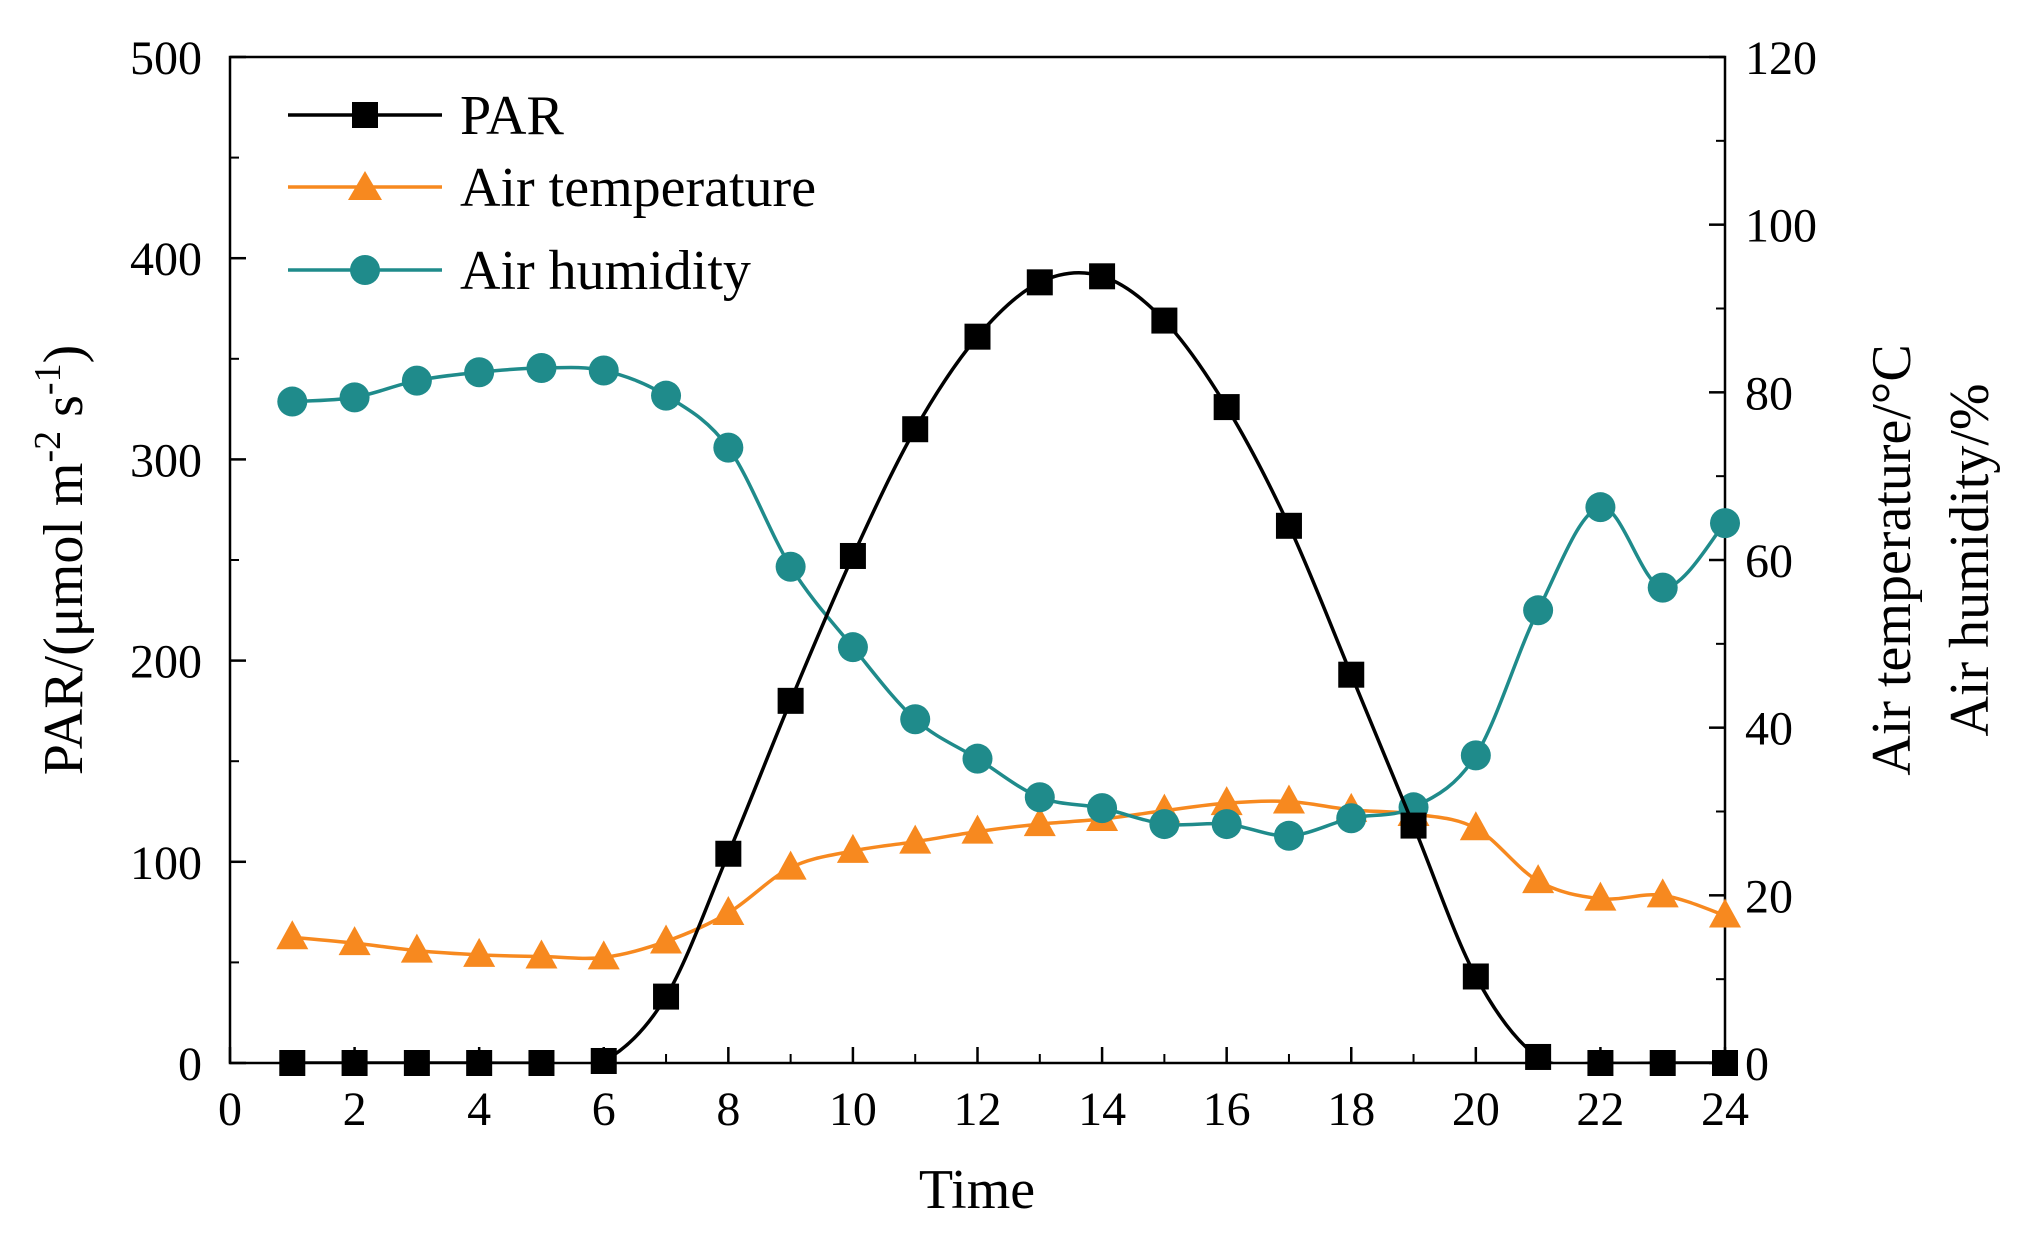 The width and height of the screenshot is (2021, 1255). What do you see at coordinates (728, 1109) in the screenshot?
I see `x-tick-label: 8` at bounding box center [728, 1109].